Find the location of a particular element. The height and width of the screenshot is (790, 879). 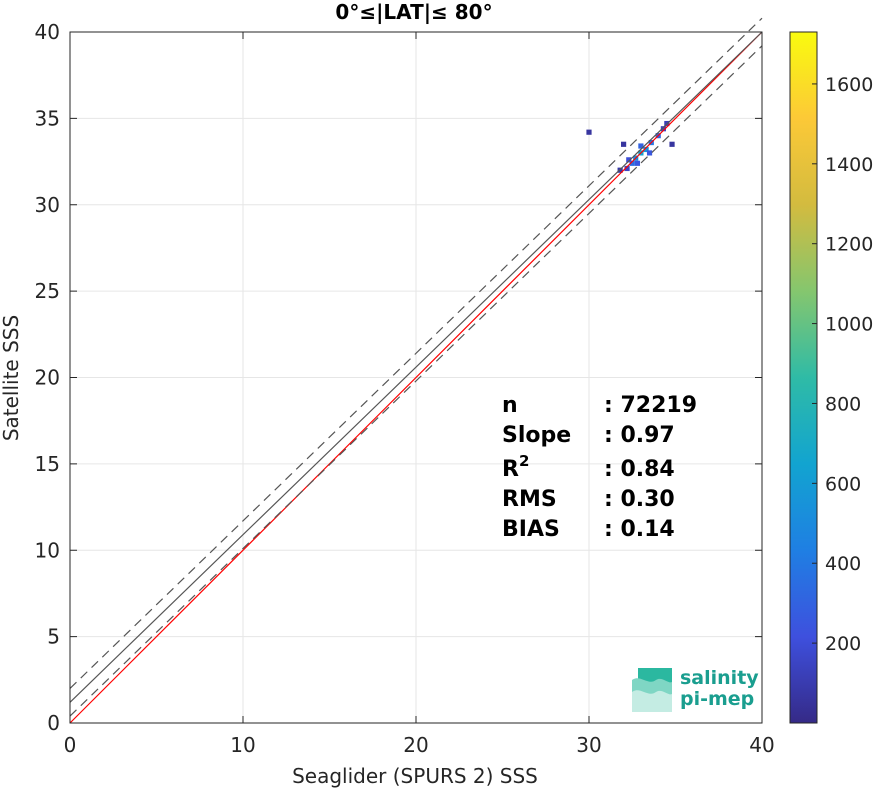

stat-value: : 0.97 is located at coordinates (639, 435).